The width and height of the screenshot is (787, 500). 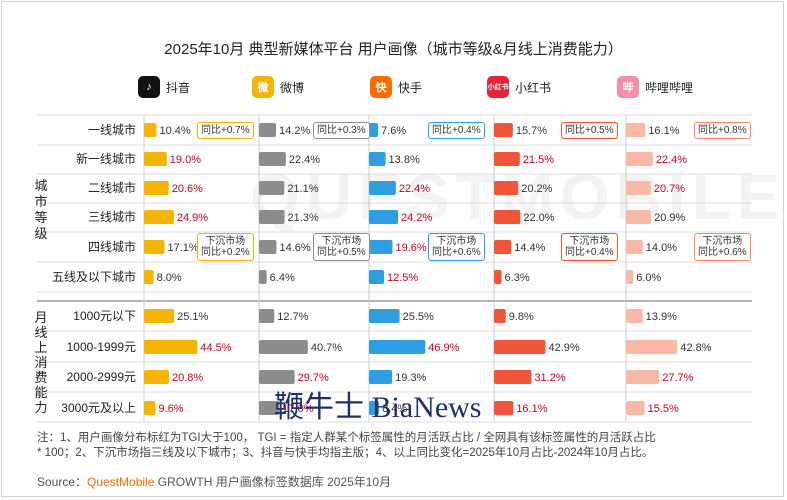 What do you see at coordinates (341, 130) in the screenshot?
I see `yoy-badge: 同比+0.3%` at bounding box center [341, 130].